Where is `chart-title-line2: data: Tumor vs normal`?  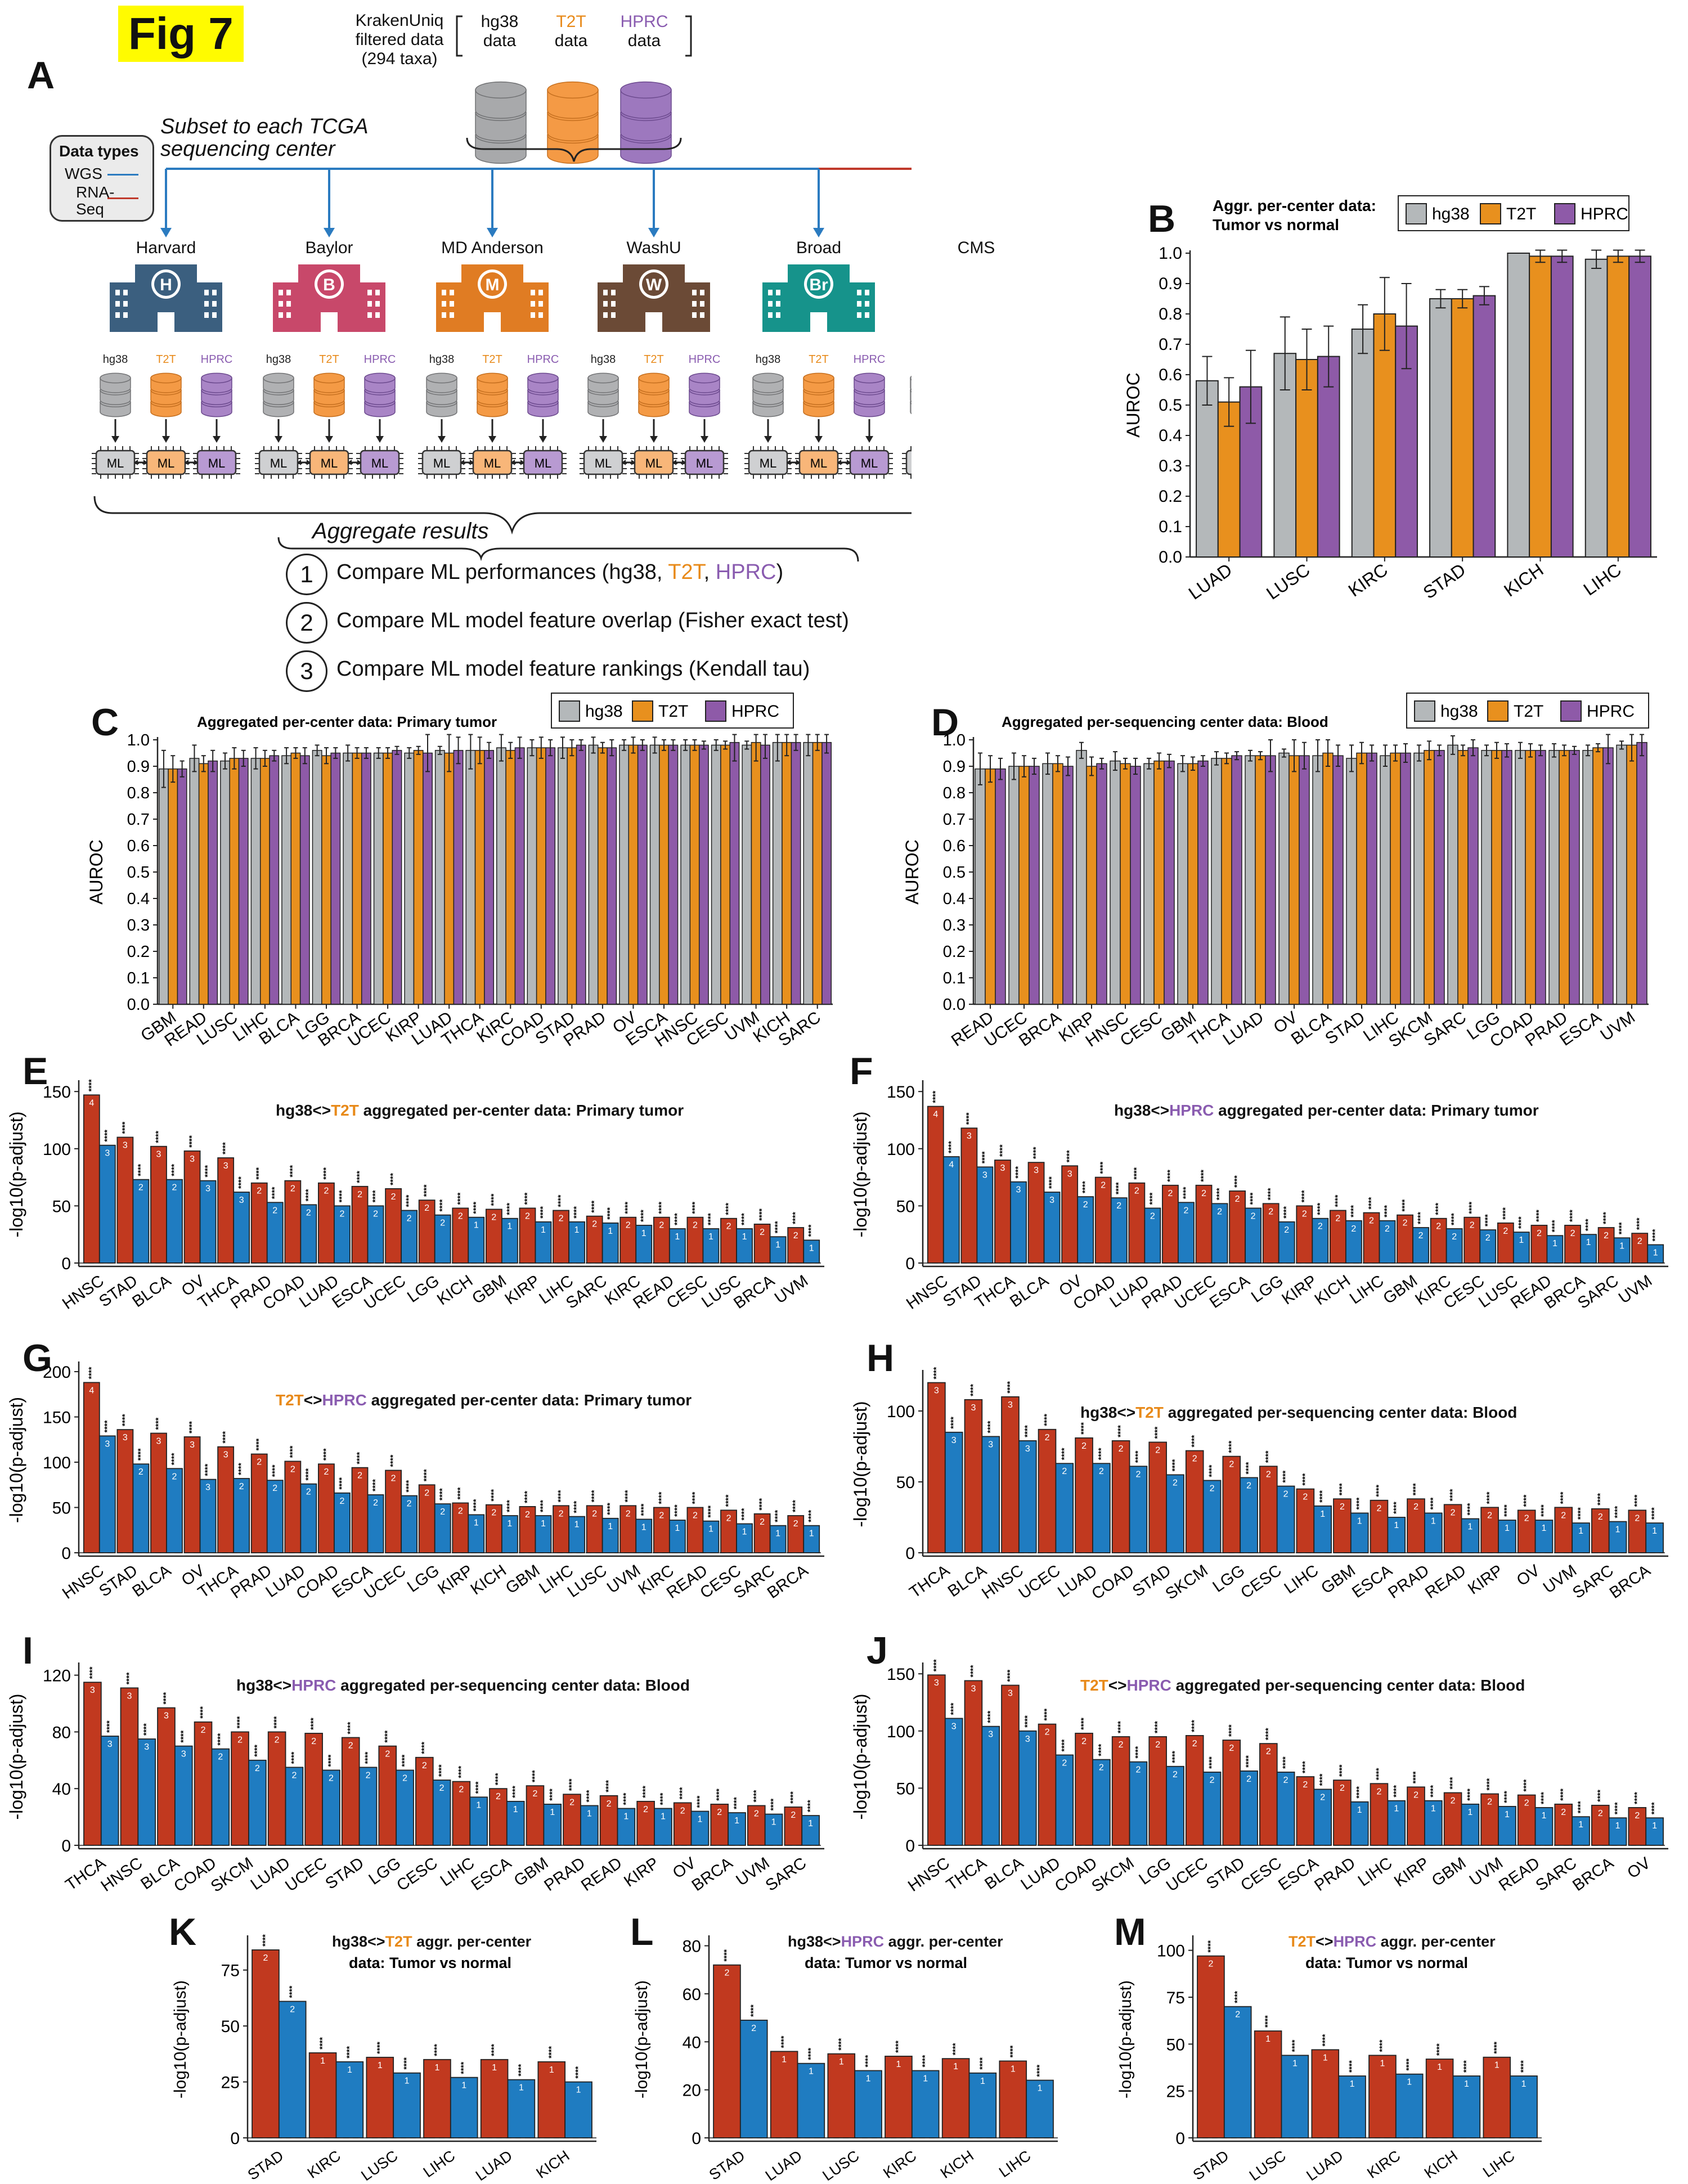
chart-title-line2: data: Tumor vs normal is located at coordinates (430, 1962).